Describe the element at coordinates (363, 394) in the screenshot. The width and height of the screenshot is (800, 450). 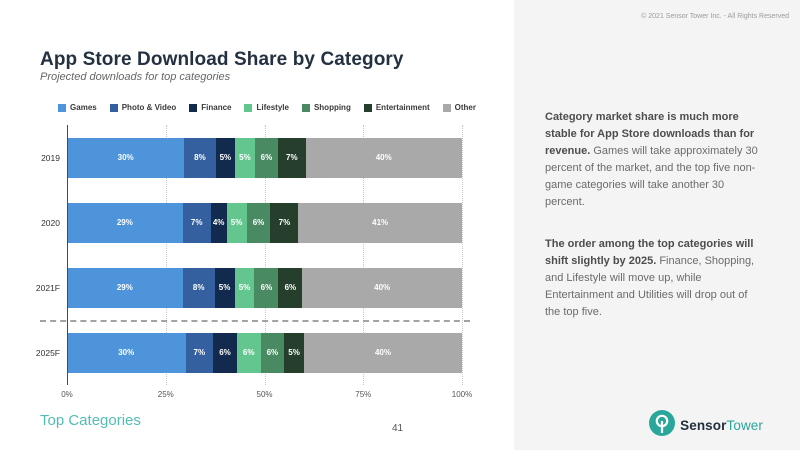
I see `x-tick-label: 75%` at that location.